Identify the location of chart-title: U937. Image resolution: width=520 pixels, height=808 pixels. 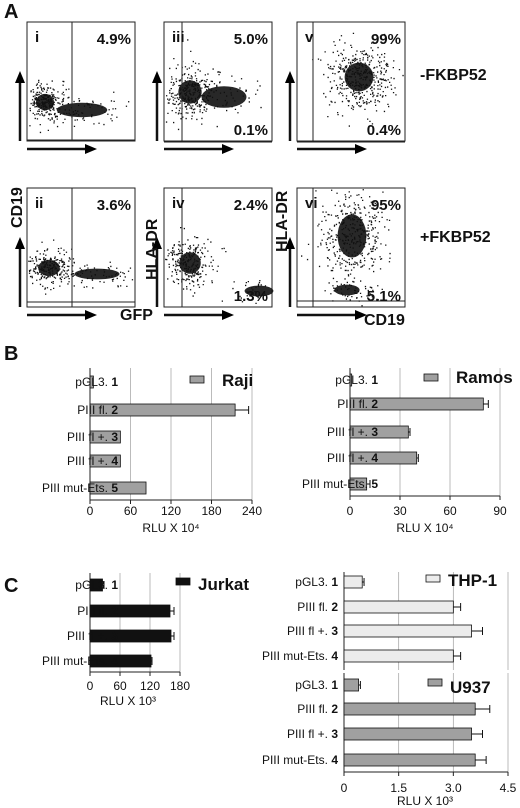
(470, 687).